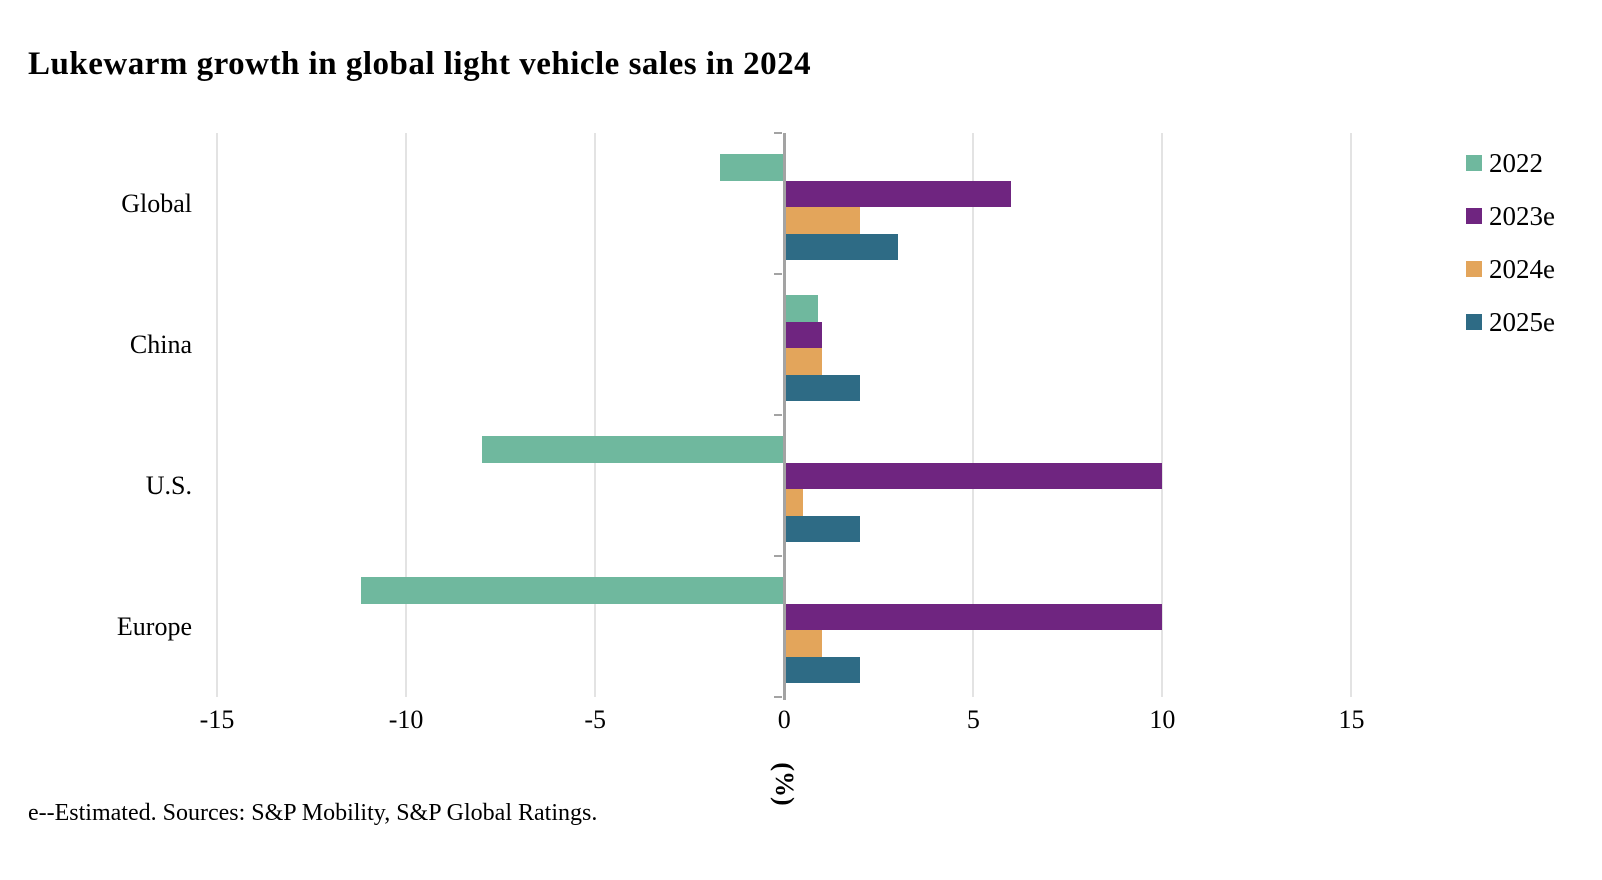 Image resolution: width=1602 pixels, height=880 pixels. I want to click on zero-axis-line, so click(784, 416).